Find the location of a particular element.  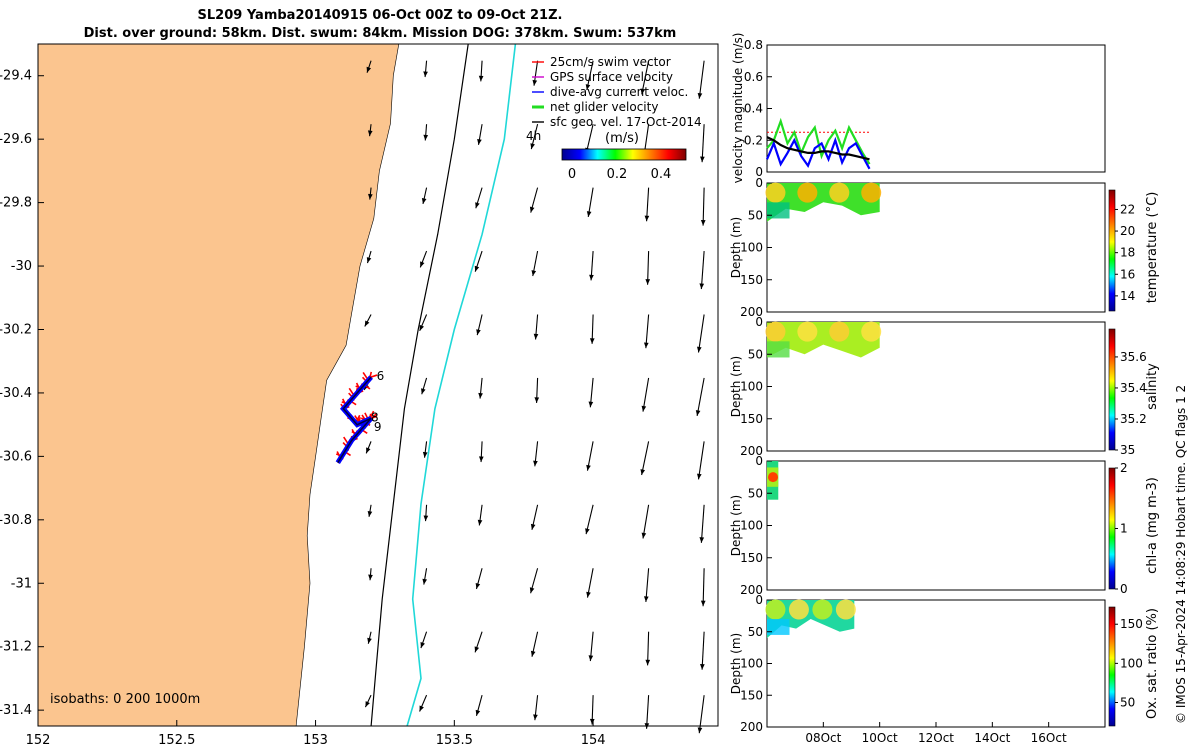

map-x-tick-label: 153.5 is located at coordinates (454, 740).